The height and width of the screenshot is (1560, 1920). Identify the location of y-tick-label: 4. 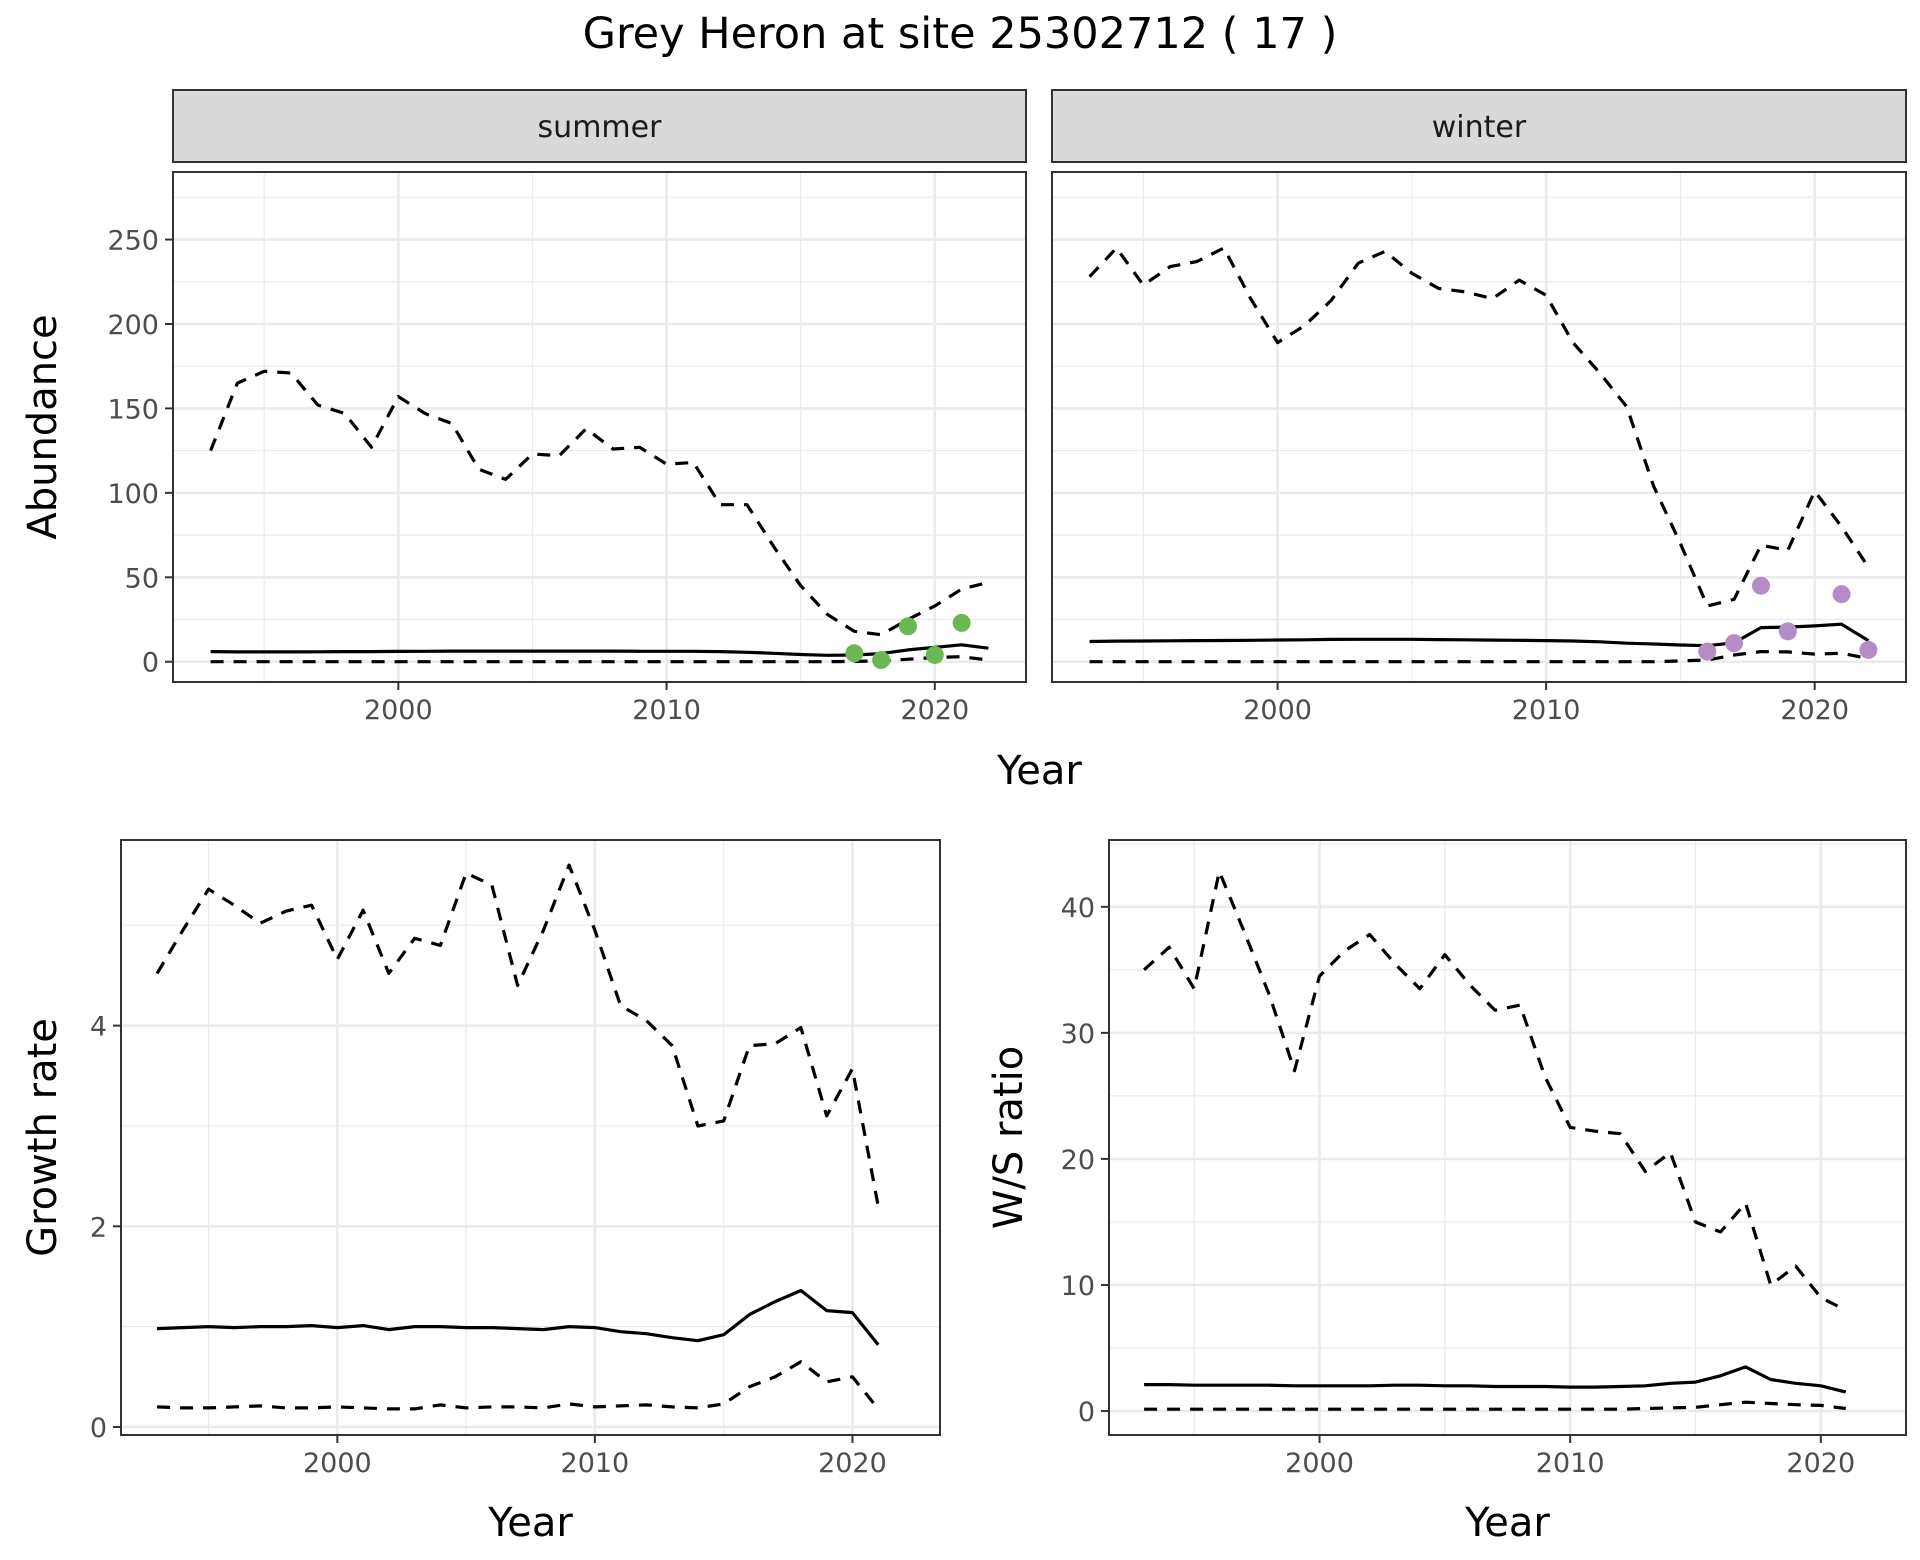
(98, 1027).